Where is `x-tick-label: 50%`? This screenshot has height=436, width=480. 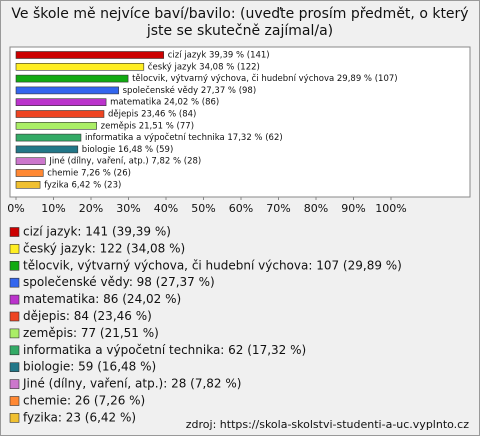 x-tick-label: 50% is located at coordinates (203, 208).